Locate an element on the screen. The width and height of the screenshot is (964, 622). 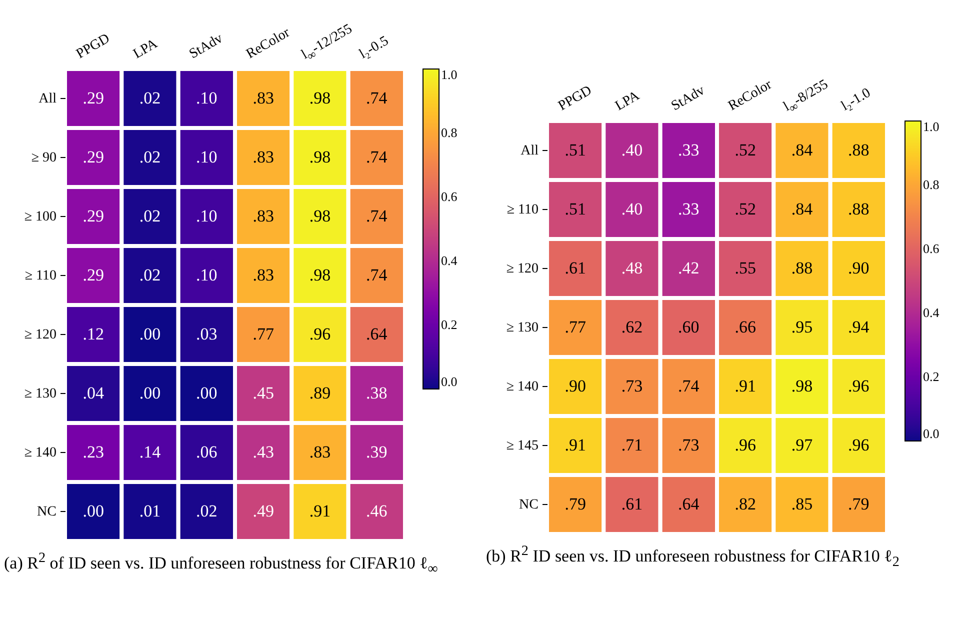
data-label: .43 is located at coordinates (263, 452).